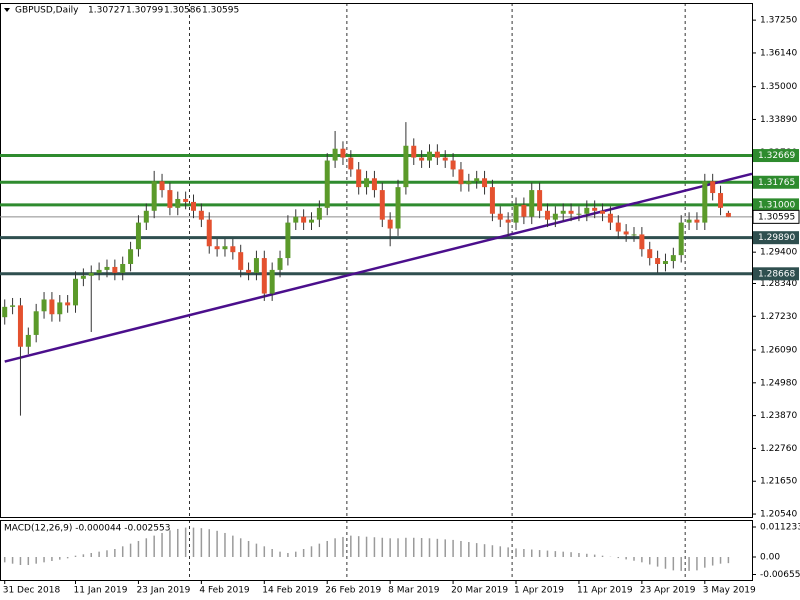  I want to click on level-label: 1.32669, so click(776, 156).